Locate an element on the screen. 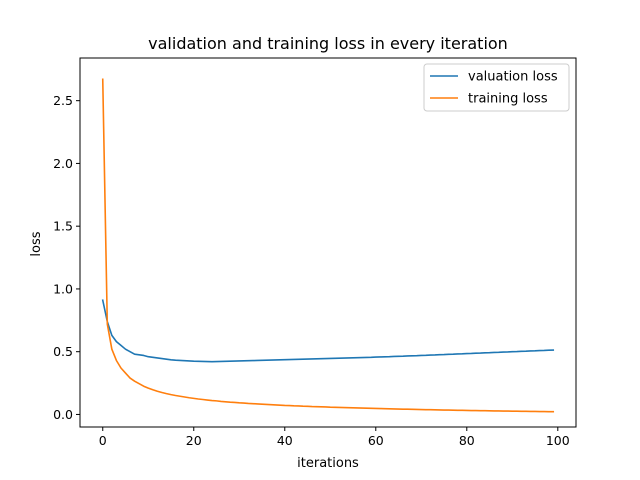 This screenshot has width=640, height=480. legend-label-0: valuation loss is located at coordinates (513, 77).